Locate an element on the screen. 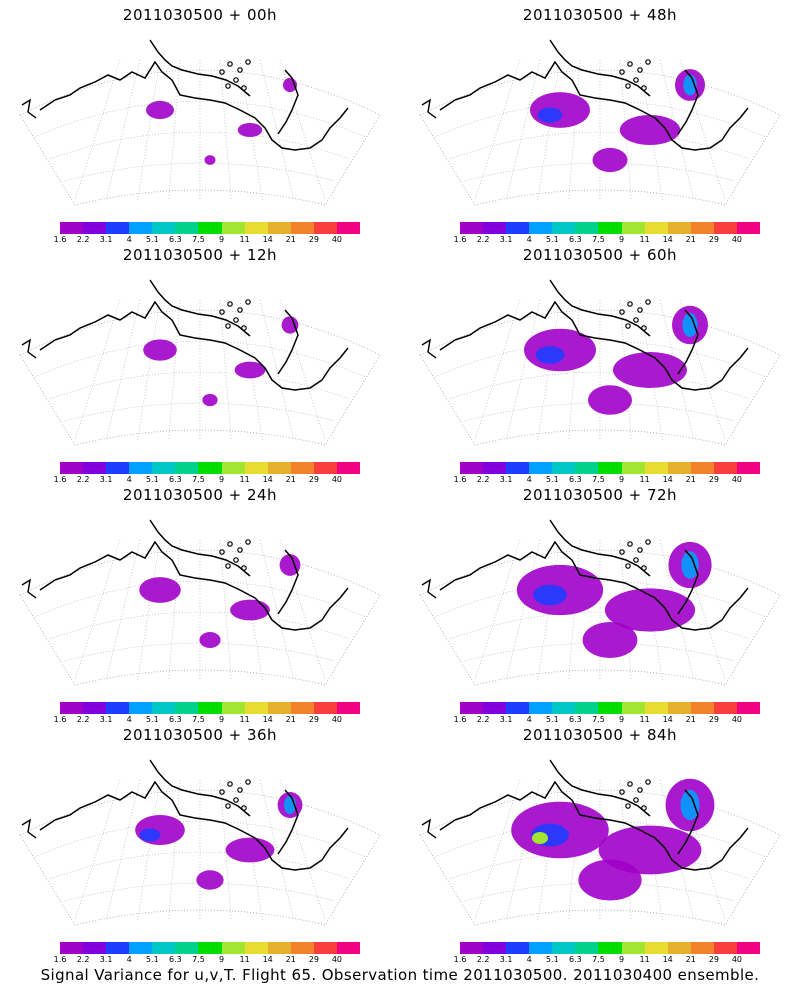 The width and height of the screenshot is (800, 1000). panel-title: 2011030500 + 48h is located at coordinates (600, 15).